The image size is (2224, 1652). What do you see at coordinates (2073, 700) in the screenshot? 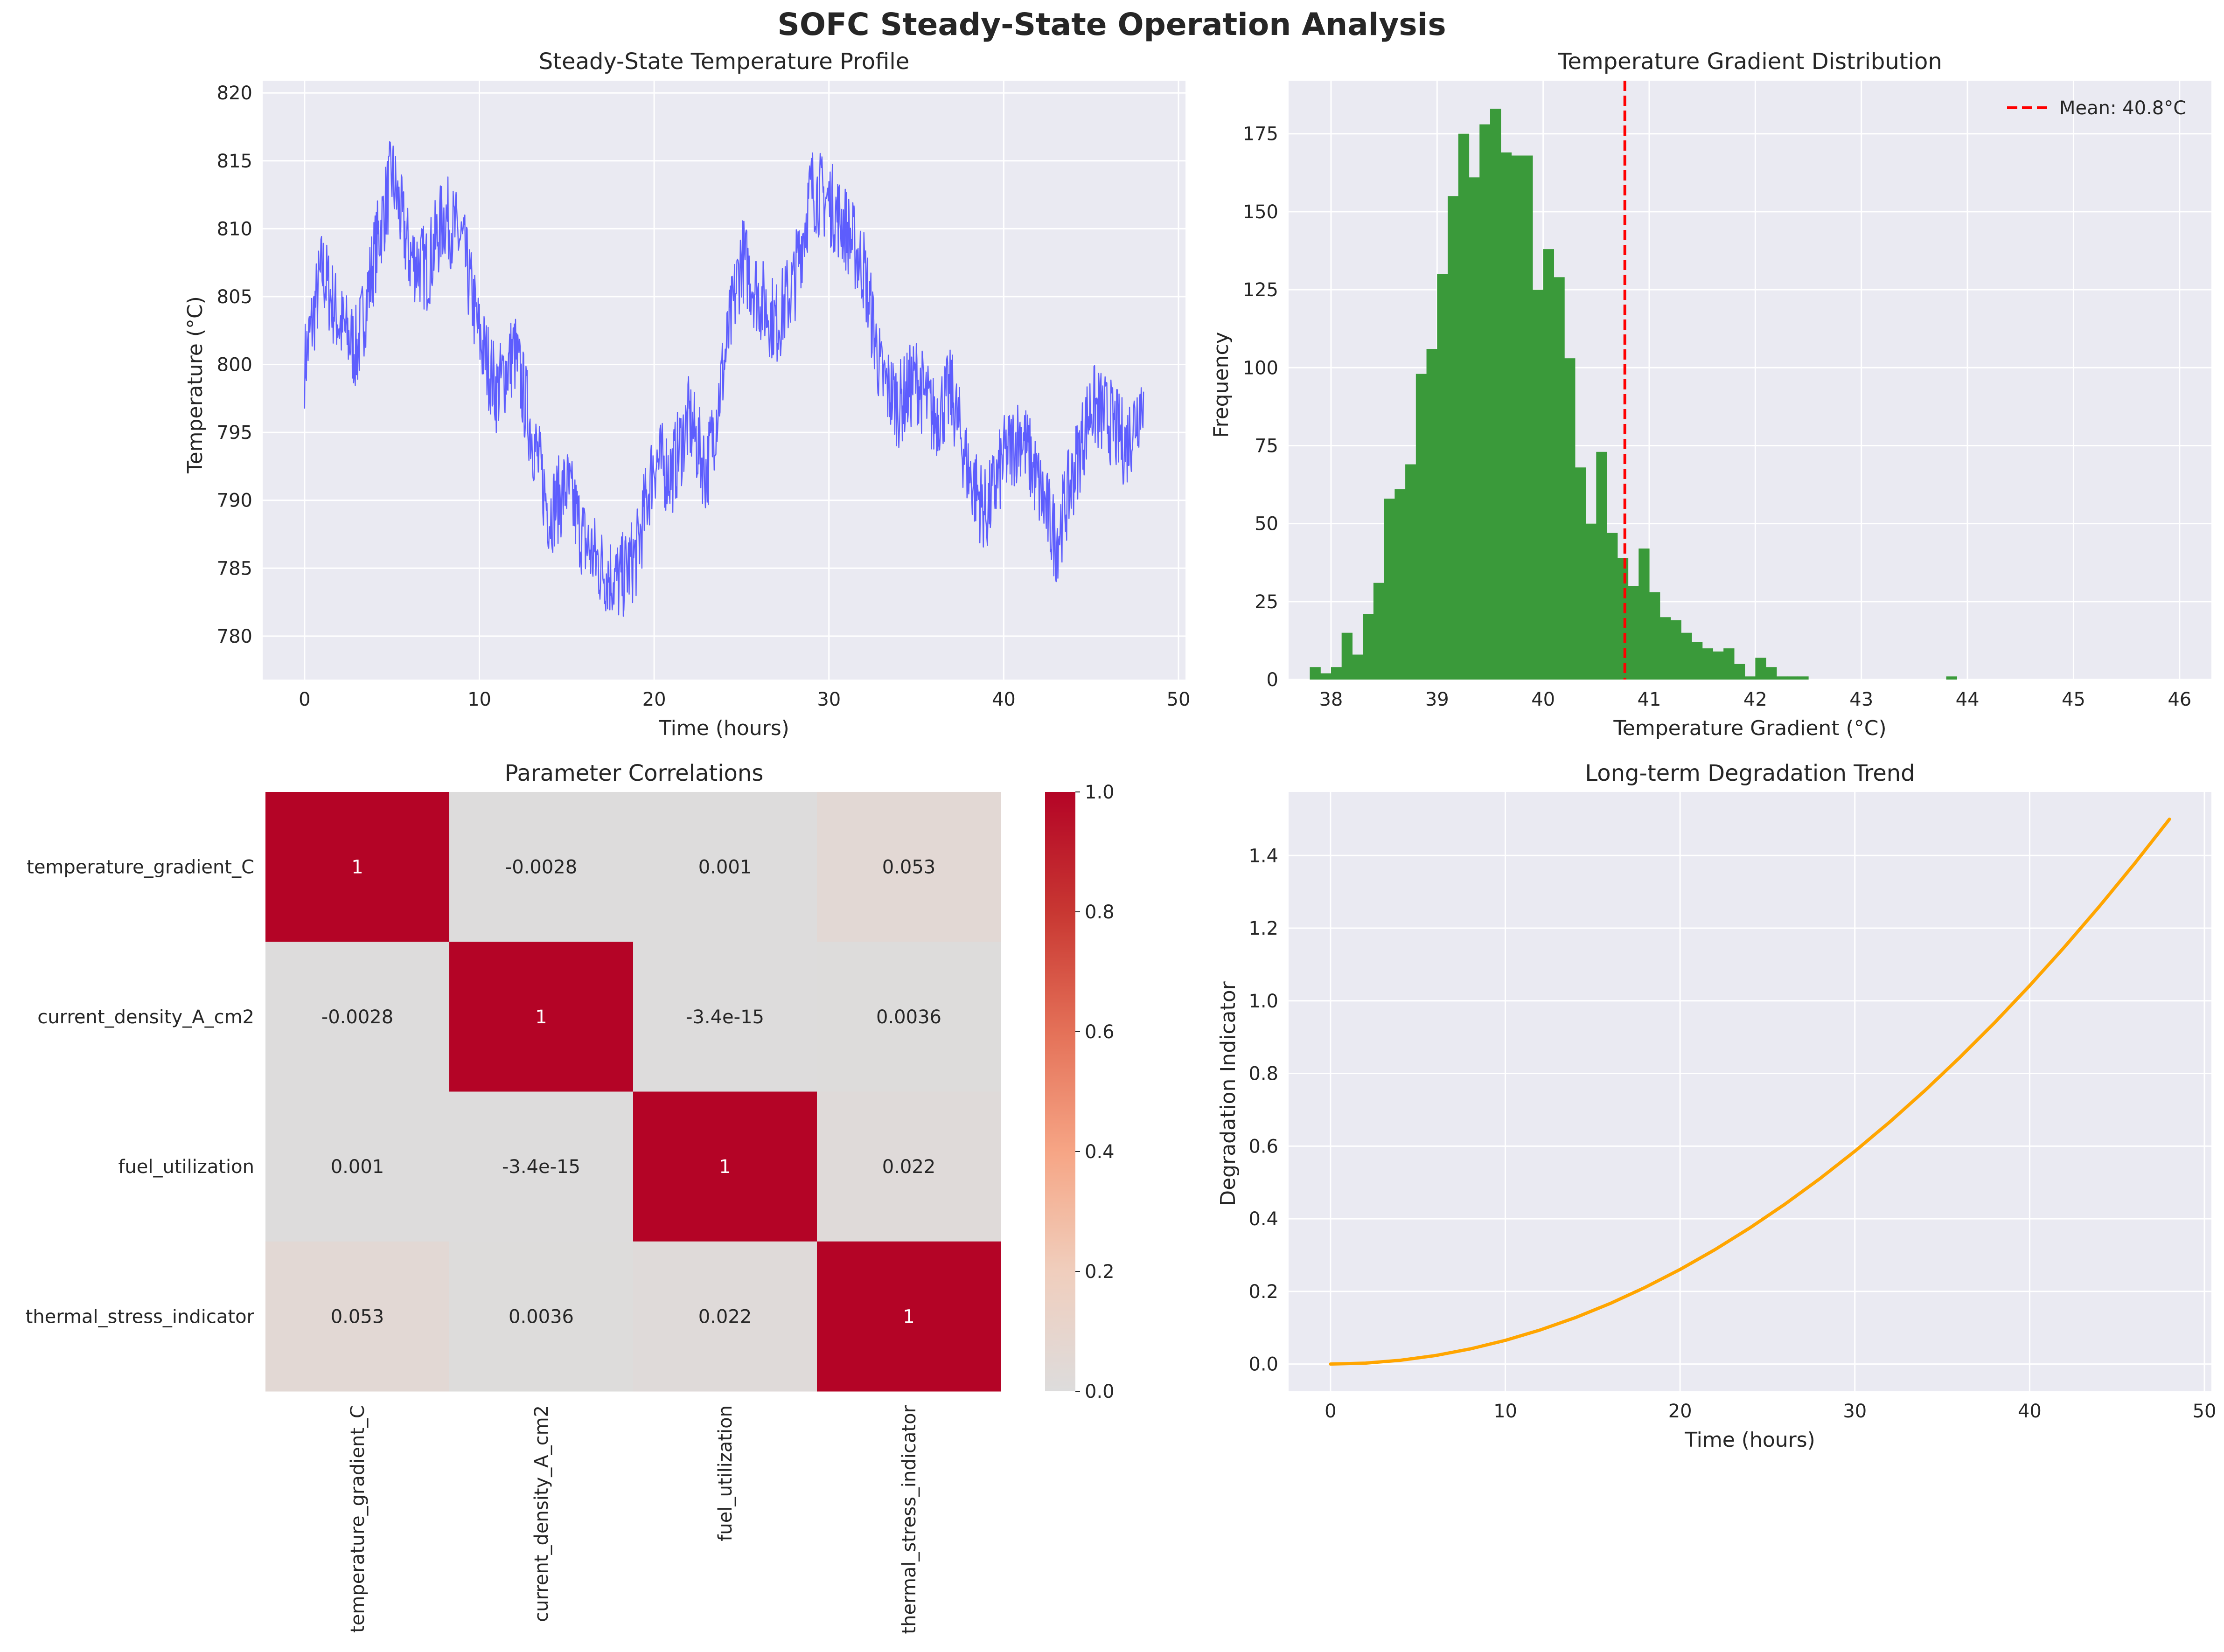
I see `x-tick-label: 45` at bounding box center [2073, 700].